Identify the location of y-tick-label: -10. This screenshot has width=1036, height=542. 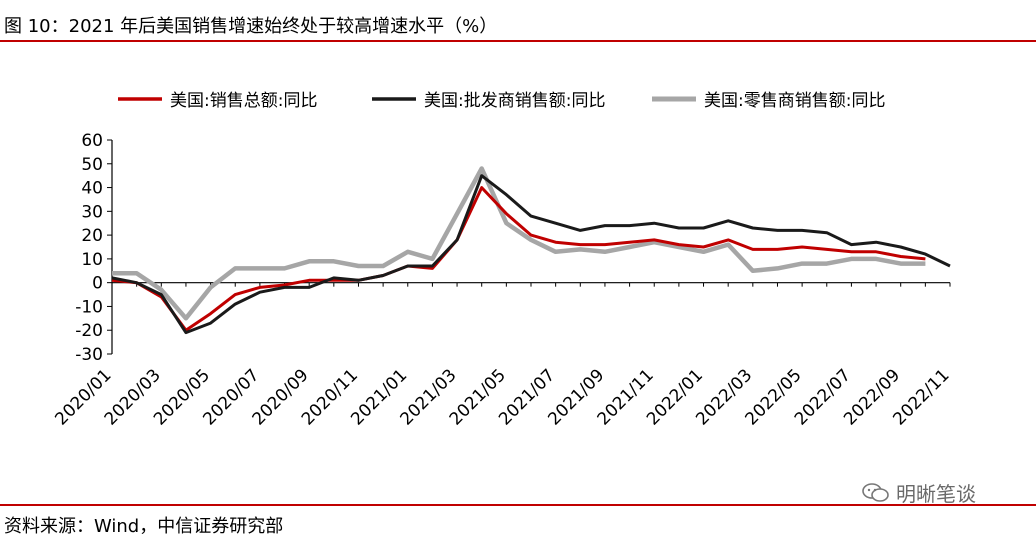
(89, 307).